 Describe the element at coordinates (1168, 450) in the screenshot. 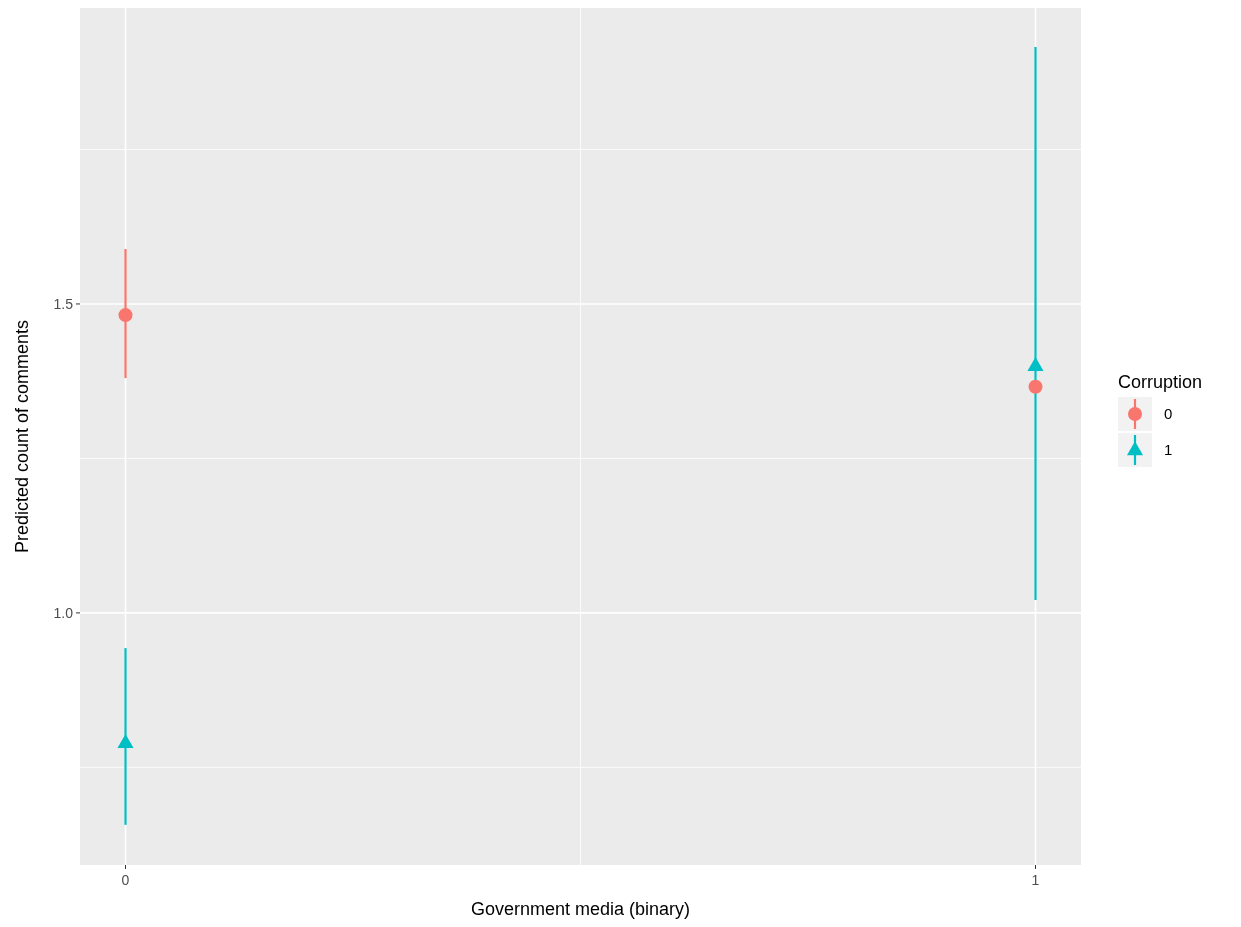

I see `legend-label: 1` at that location.